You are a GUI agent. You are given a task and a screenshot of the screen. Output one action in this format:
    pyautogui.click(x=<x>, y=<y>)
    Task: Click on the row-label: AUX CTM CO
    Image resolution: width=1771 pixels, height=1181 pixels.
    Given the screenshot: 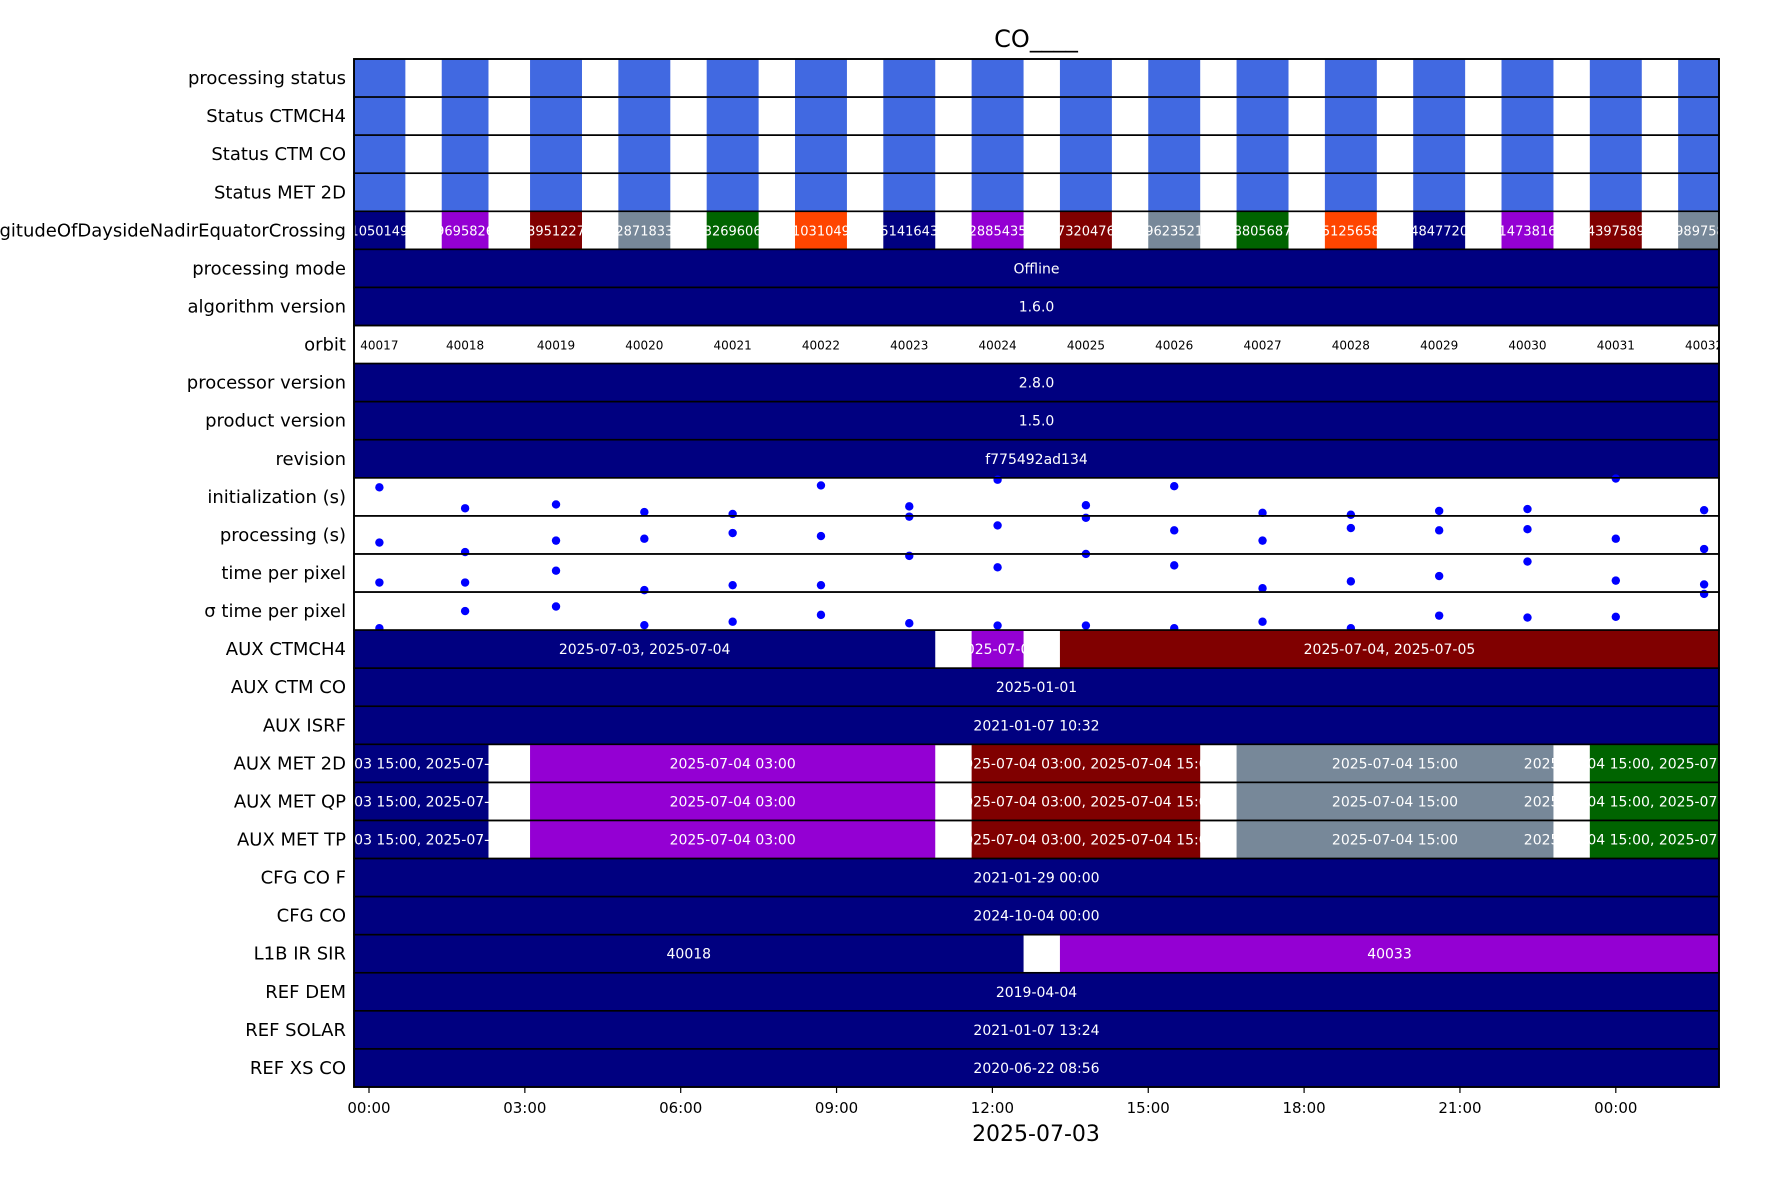 What is the action you would take?
    pyautogui.click(x=288, y=687)
    